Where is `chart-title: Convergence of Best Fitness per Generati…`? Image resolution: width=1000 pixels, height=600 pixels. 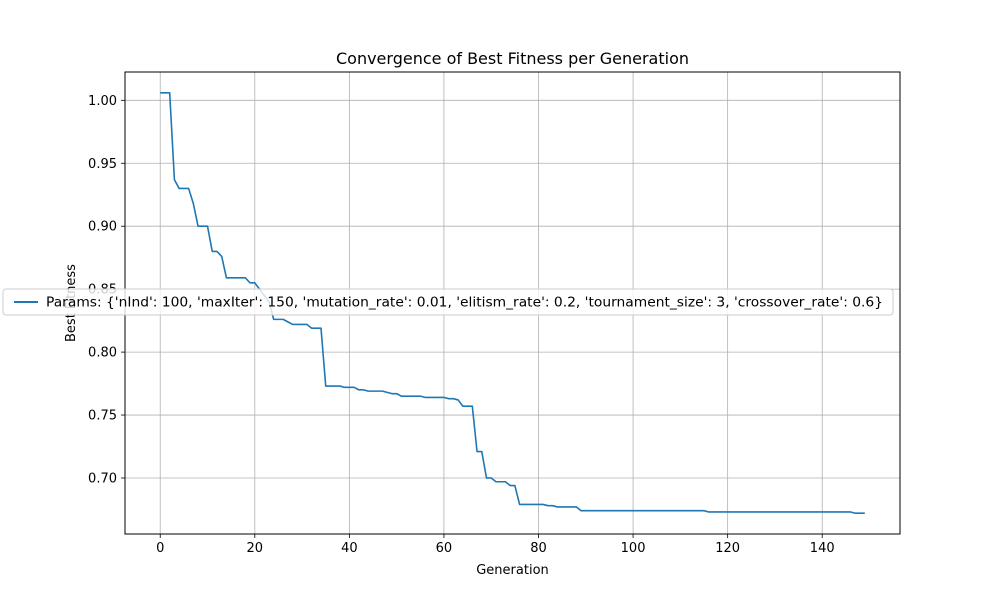 chart-title: Convergence of Best Fitness per Generati… is located at coordinates (512, 58).